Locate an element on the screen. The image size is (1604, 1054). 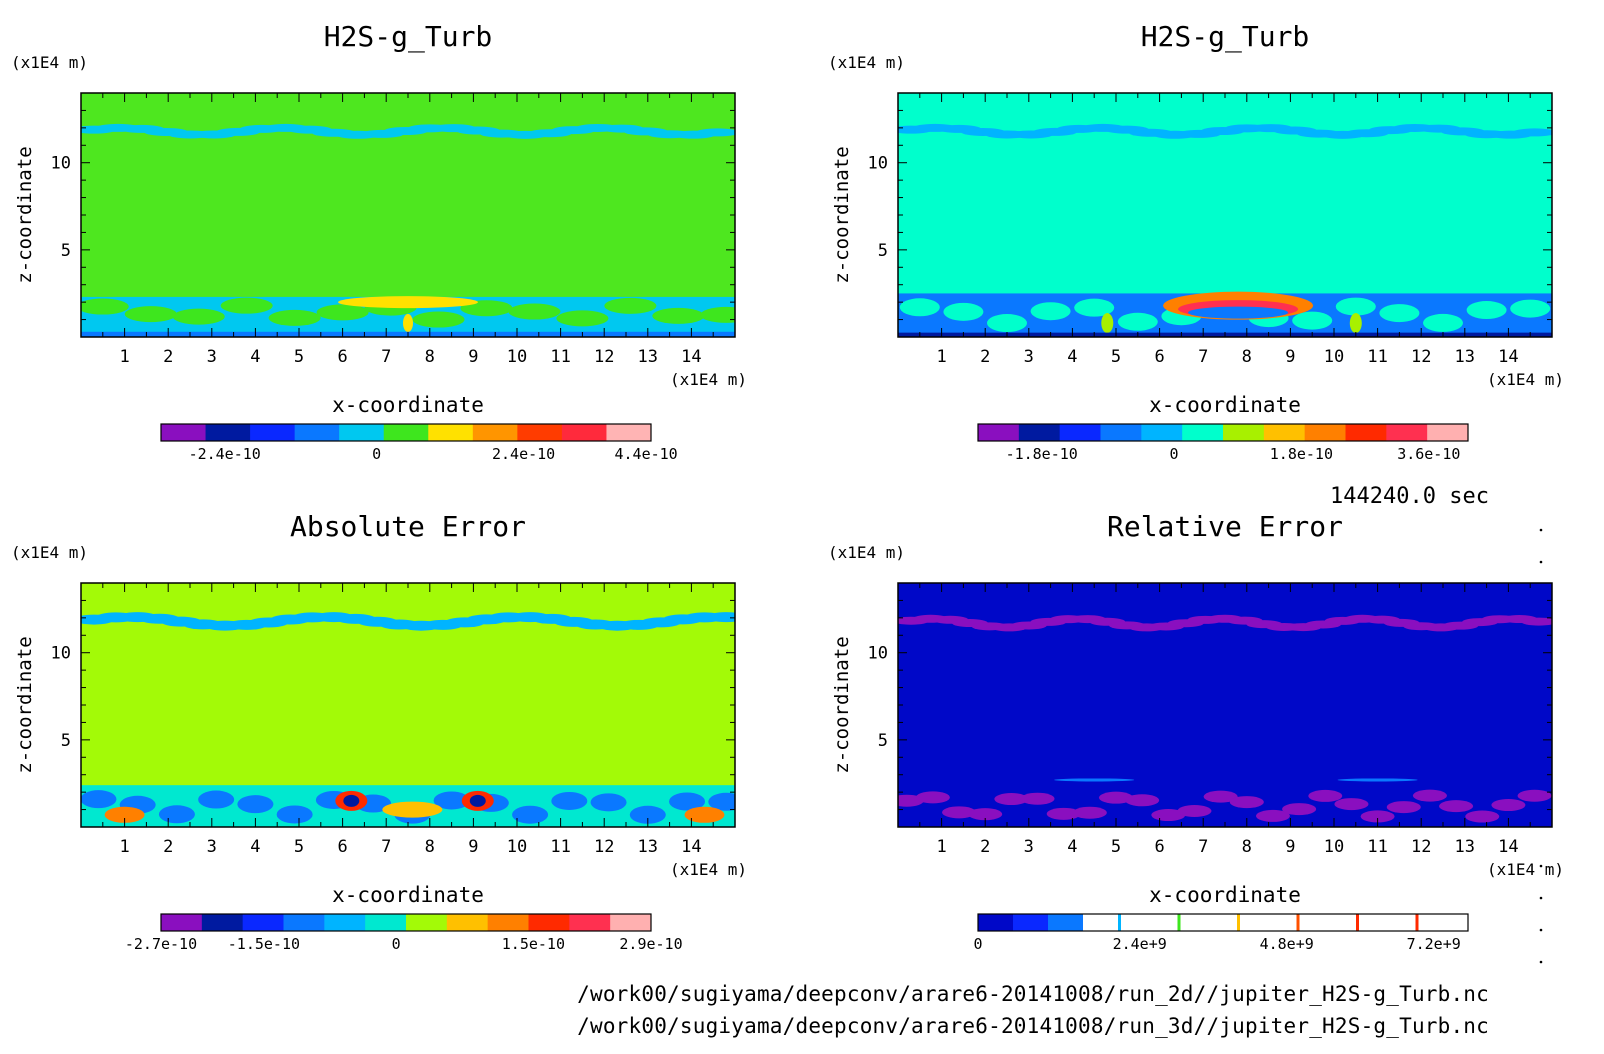
colorbar-tick-label: -1.8e-10 is located at coordinates (1042, 454).